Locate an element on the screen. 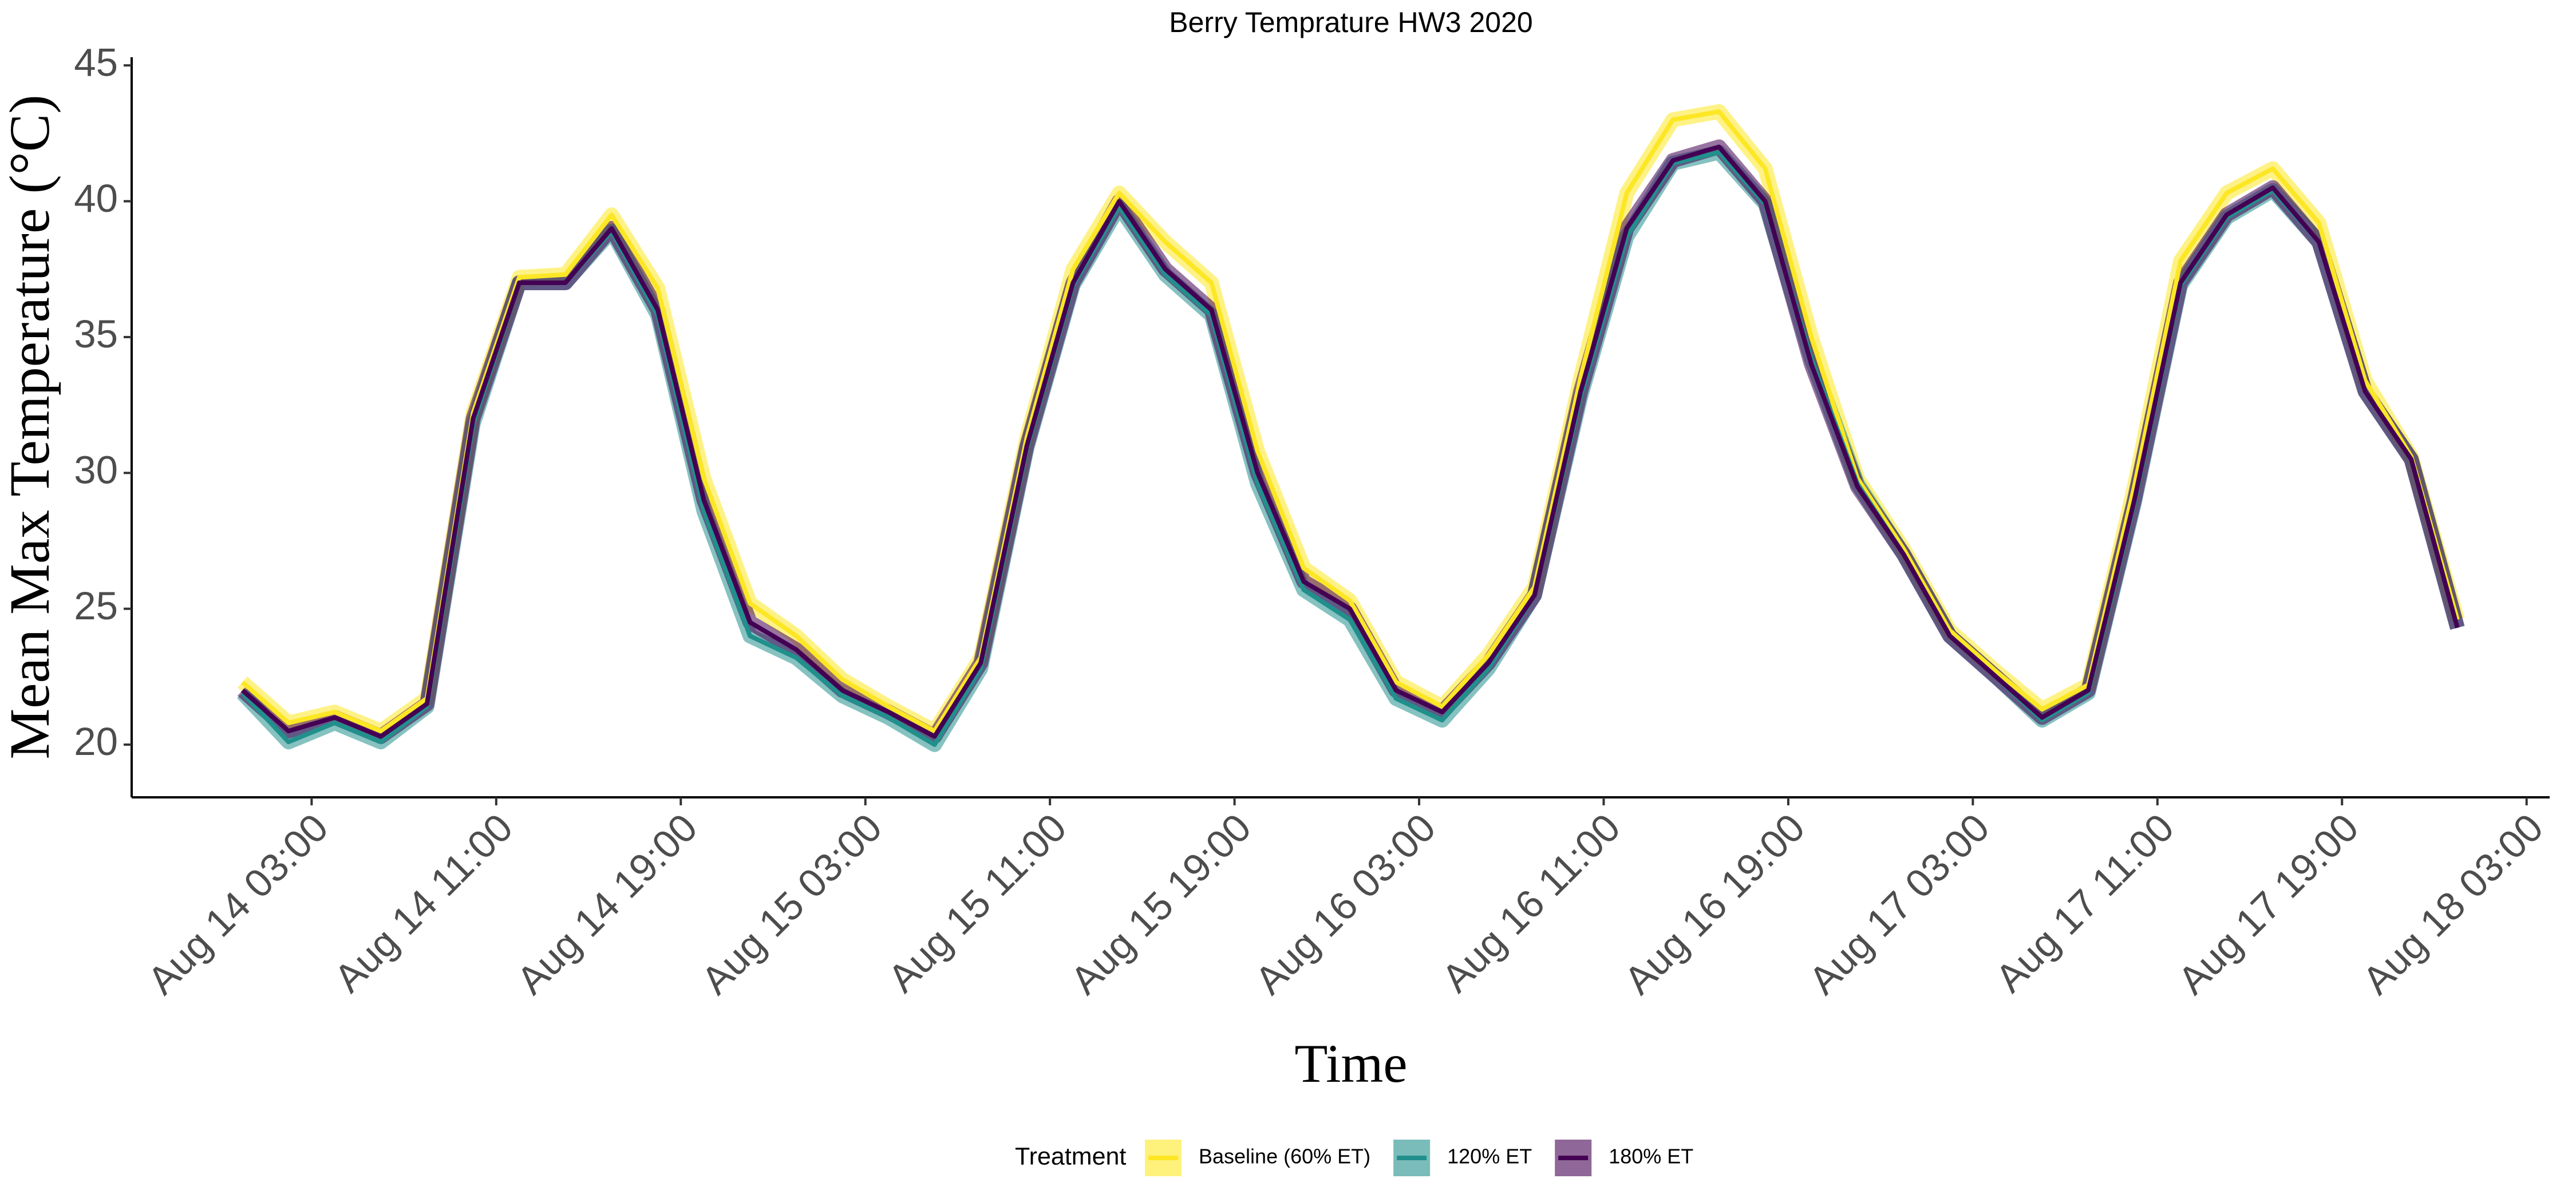  legend-label: 120% ET is located at coordinates (1489, 1156).